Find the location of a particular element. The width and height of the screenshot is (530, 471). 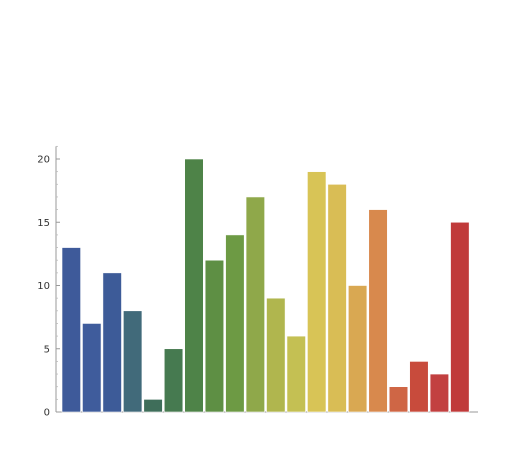

y-tick-label: 10 is located at coordinates (43, 286).